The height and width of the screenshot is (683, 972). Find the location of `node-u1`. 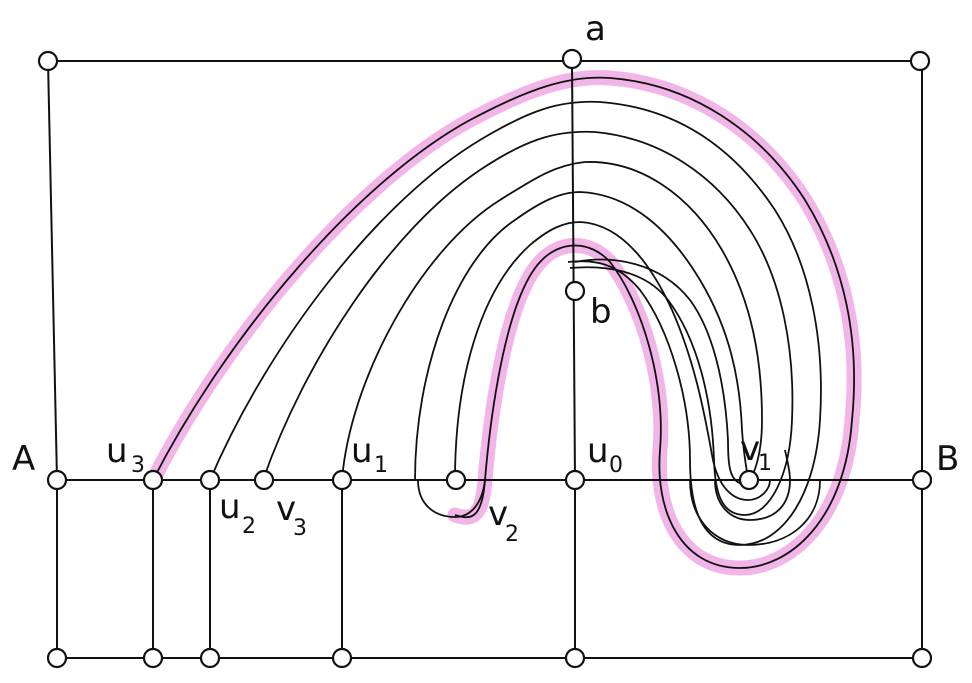

node-u1 is located at coordinates (342, 480).